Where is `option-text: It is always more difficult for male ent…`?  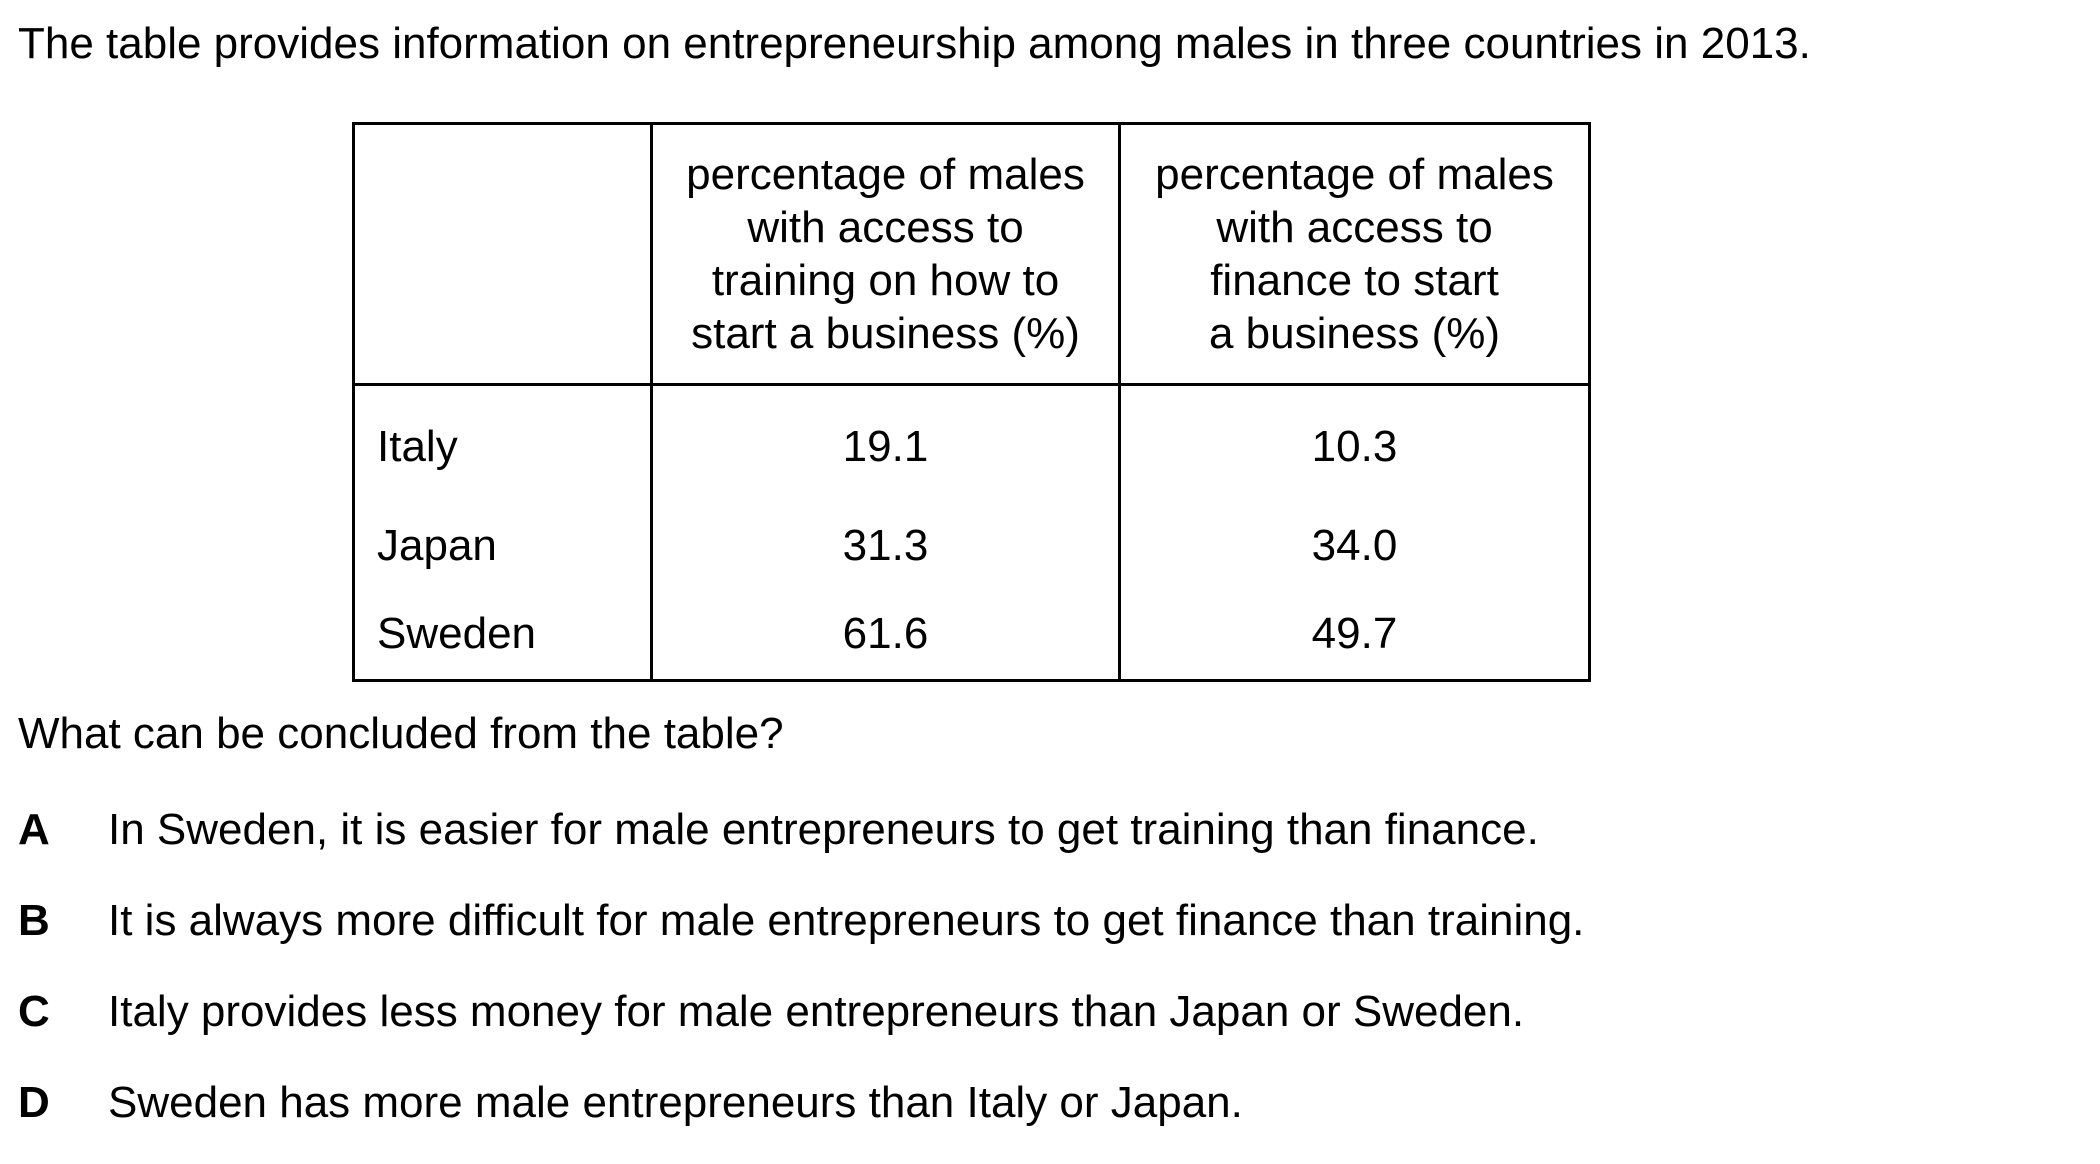 option-text: It is always more difficult for male ent… is located at coordinates (846, 920).